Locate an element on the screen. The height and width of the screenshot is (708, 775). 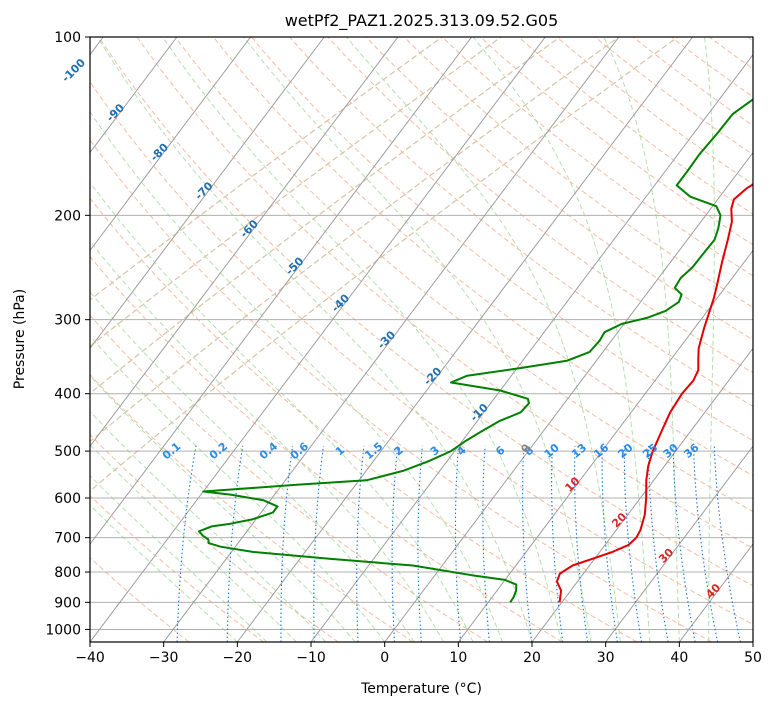
y-axis-title: Pressure (hPa) is located at coordinates (20, 339).